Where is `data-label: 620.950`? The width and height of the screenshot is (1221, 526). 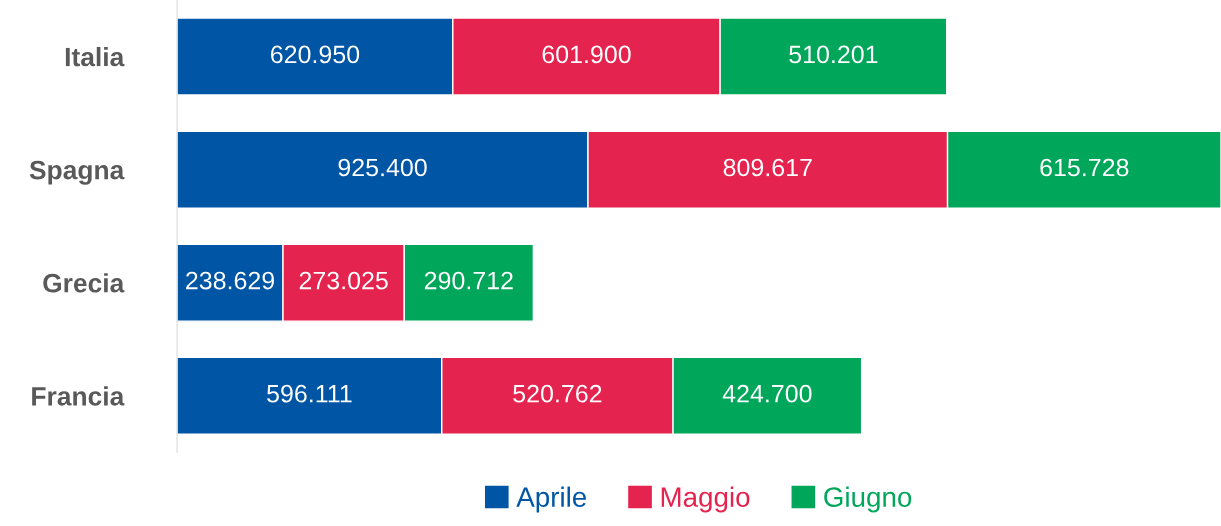
data-label: 620.950 is located at coordinates (315, 54).